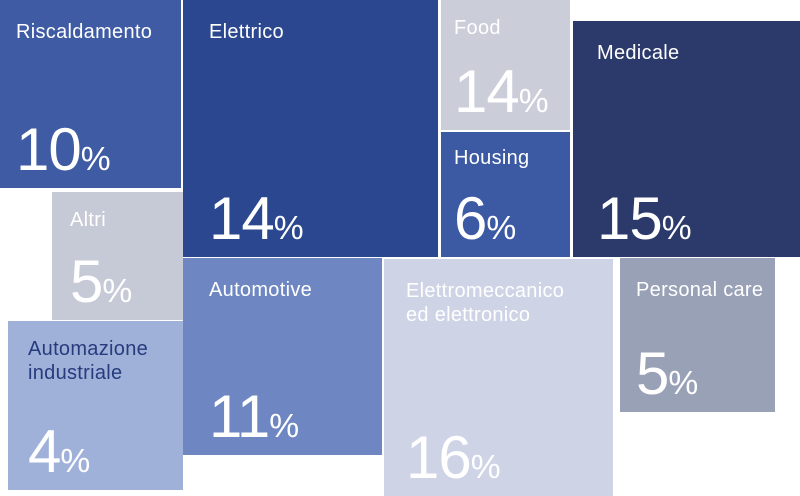 The width and height of the screenshot is (800, 496). What do you see at coordinates (697, 335) in the screenshot?
I see `tile-personal-care: Personal care 5%` at bounding box center [697, 335].